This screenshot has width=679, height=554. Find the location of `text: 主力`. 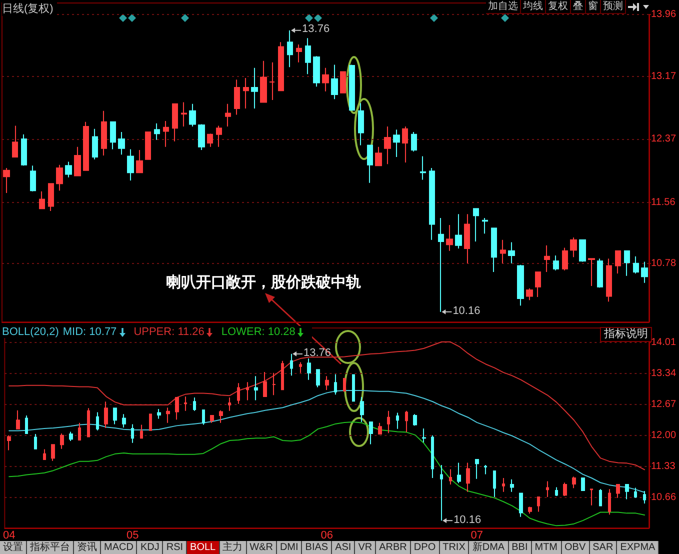

text: 主力 is located at coordinates (233, 547).